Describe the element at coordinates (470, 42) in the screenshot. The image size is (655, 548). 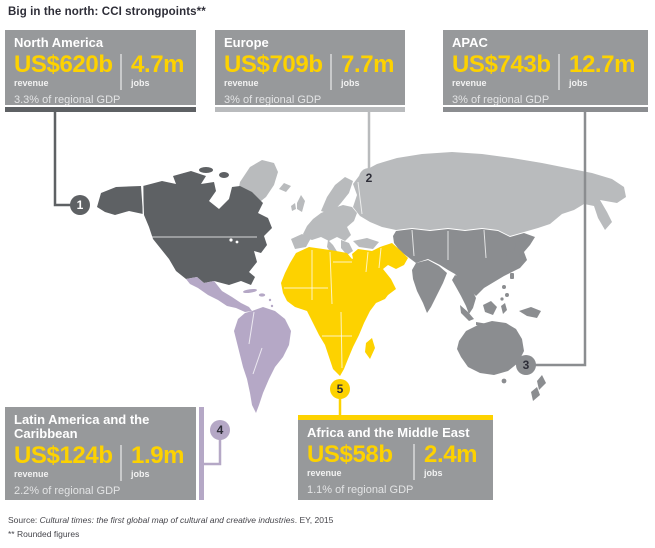
I see `region-name: APAC` at that location.